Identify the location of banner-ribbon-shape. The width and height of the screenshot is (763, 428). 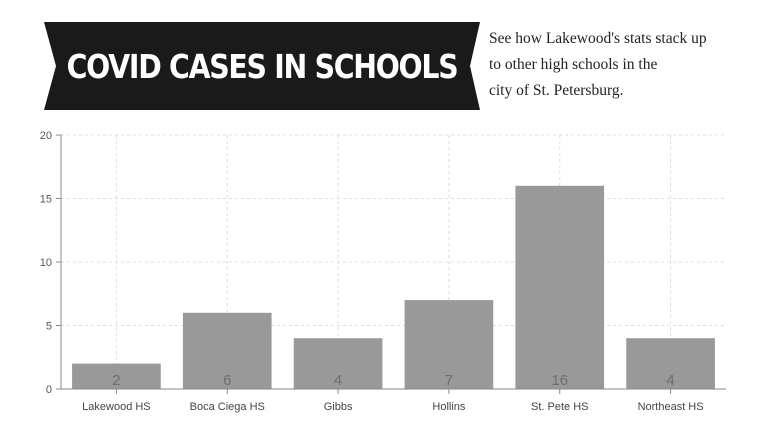
(262, 66).